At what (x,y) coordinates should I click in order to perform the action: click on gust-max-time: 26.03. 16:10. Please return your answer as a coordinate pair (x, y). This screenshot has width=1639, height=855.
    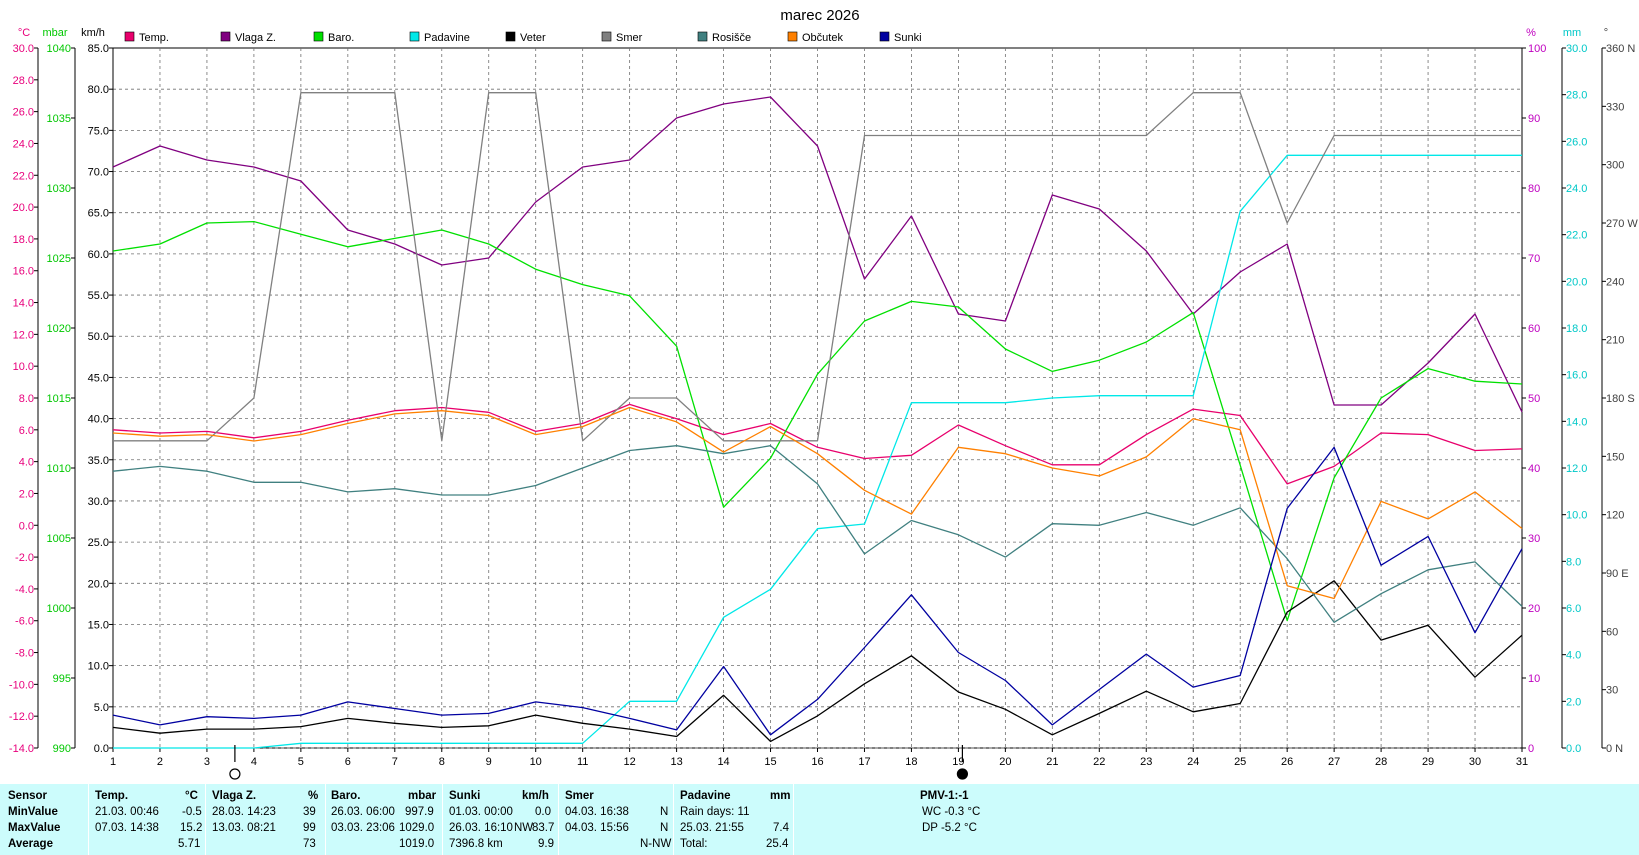
    Looking at the image, I should click on (481, 828).